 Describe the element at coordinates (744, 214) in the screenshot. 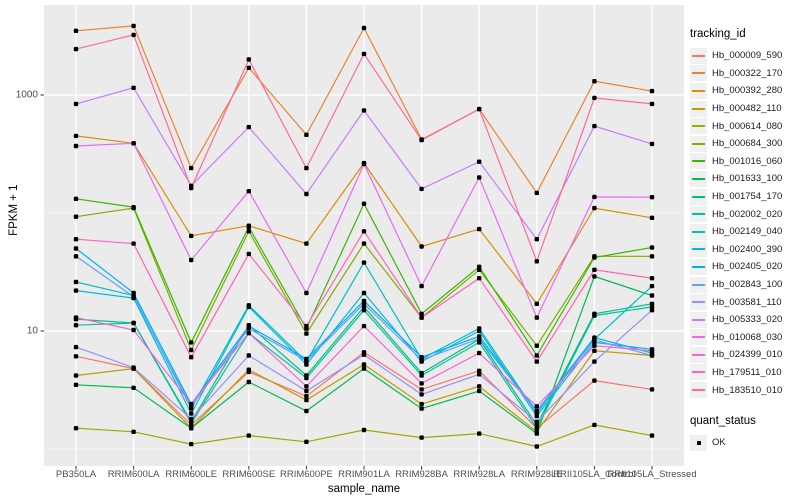

I see `legend-entry-Hb_002002_020: Hb_002002_020` at that location.